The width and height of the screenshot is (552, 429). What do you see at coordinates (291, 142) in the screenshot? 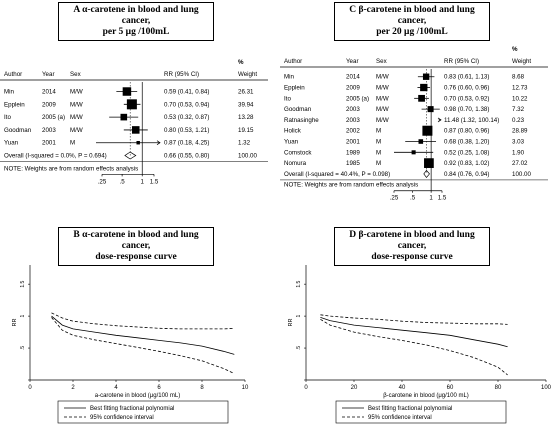
I see `row-author: Yuan` at bounding box center [291, 142].